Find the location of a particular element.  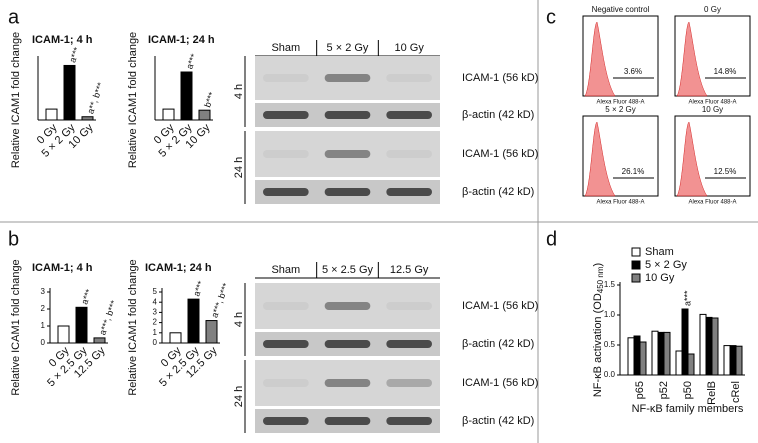

flow-gate-label: 12.5% is located at coordinates (725, 171).